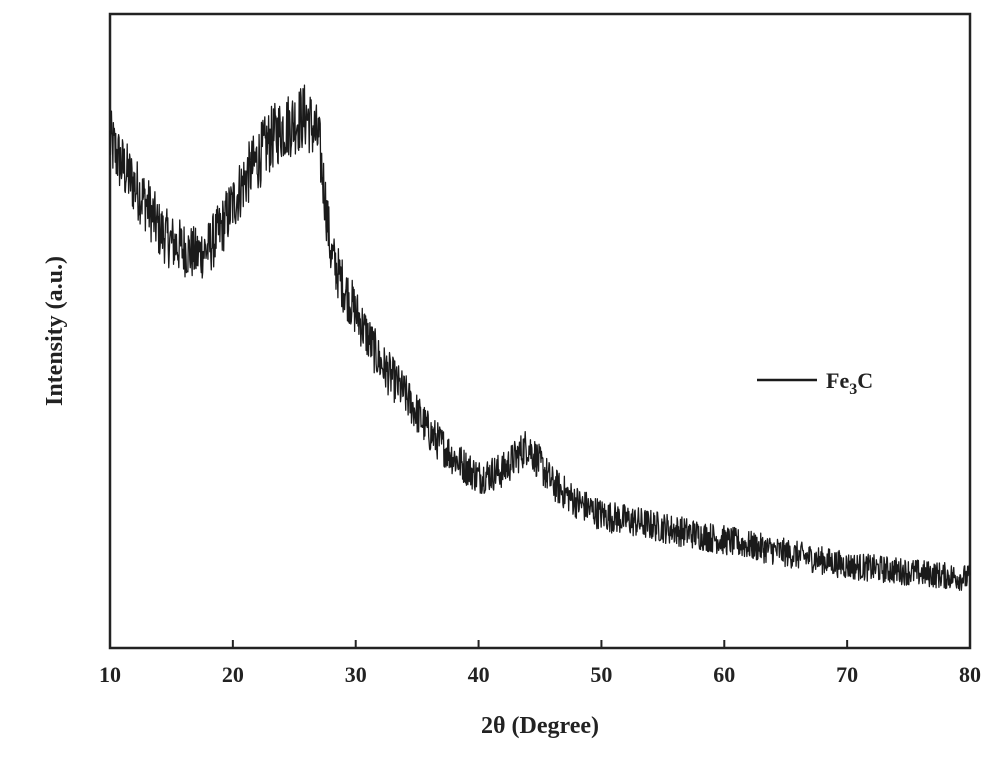  Describe the element at coordinates (110, 674) in the screenshot. I see `x-tick-label: 10` at that location.